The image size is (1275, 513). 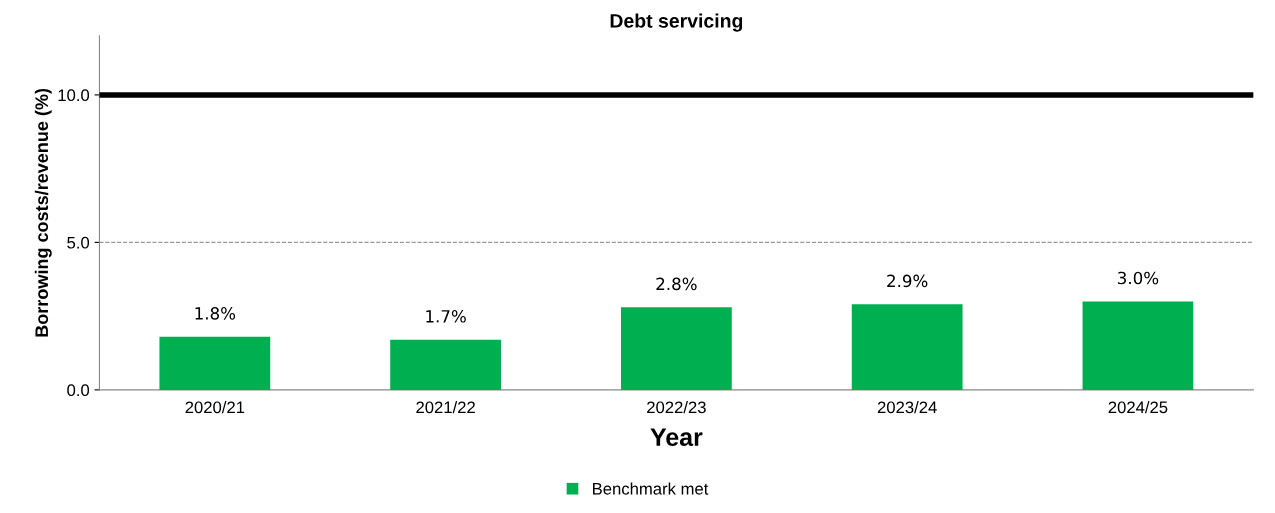 I want to click on y-axis-title: Borrowing costs/revenue (%), so click(x=43, y=212).